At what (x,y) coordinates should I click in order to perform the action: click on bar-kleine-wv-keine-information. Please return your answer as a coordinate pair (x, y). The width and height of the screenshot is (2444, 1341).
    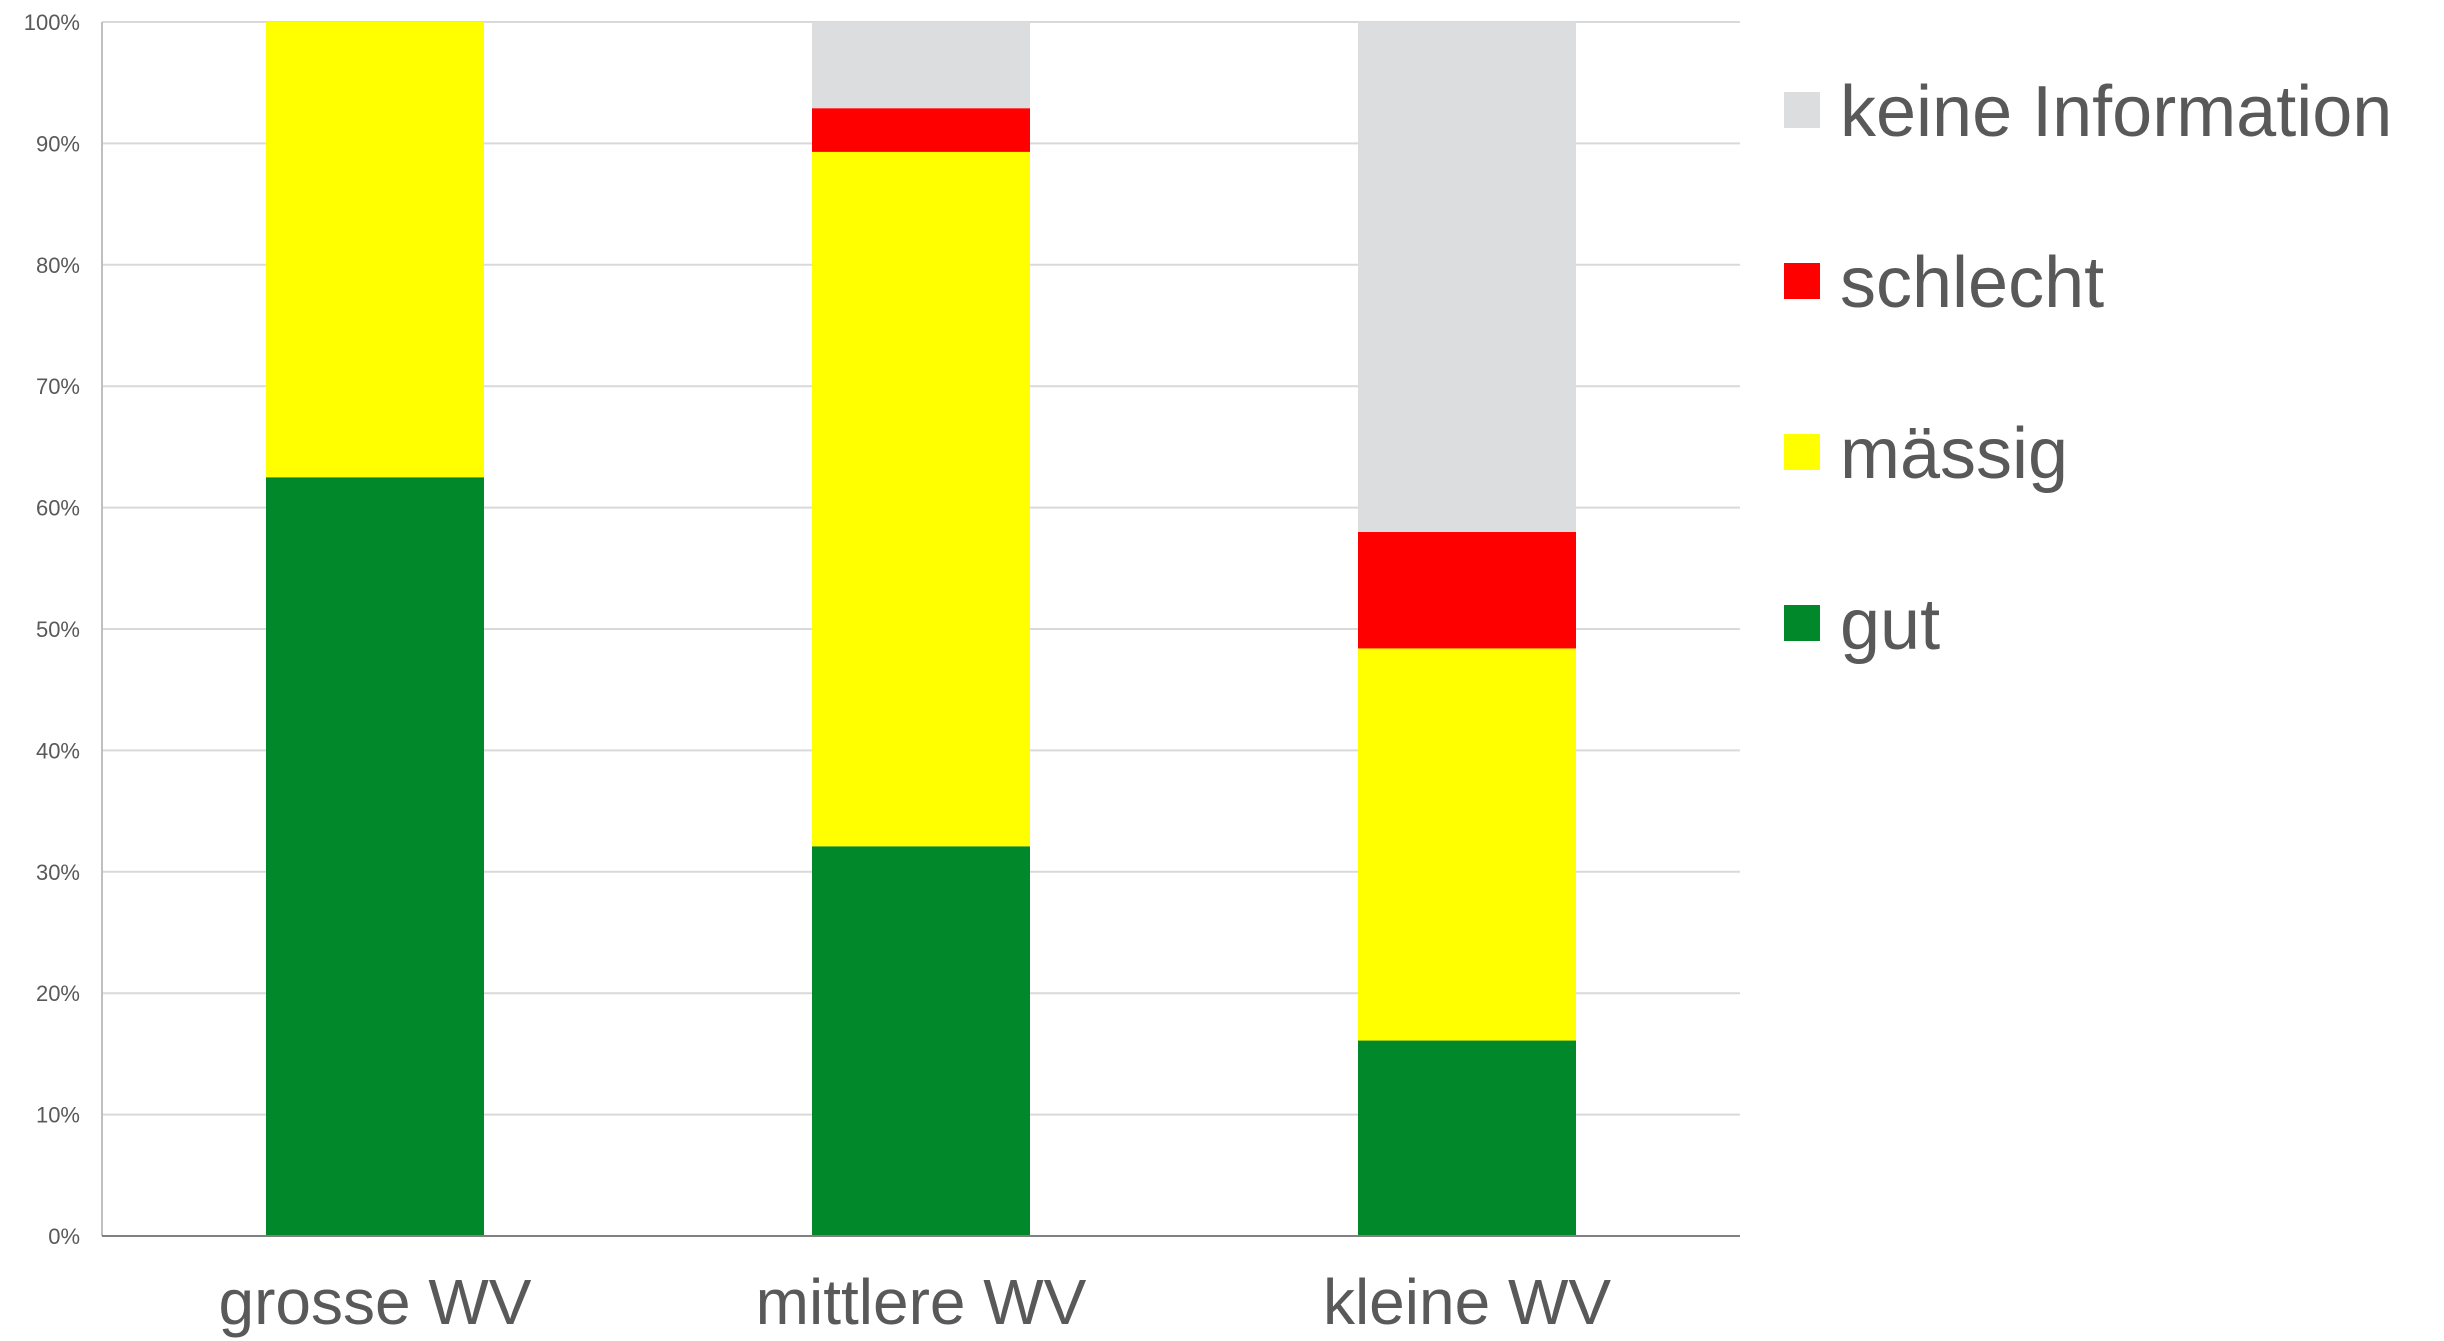
    Looking at the image, I should click on (1467, 277).